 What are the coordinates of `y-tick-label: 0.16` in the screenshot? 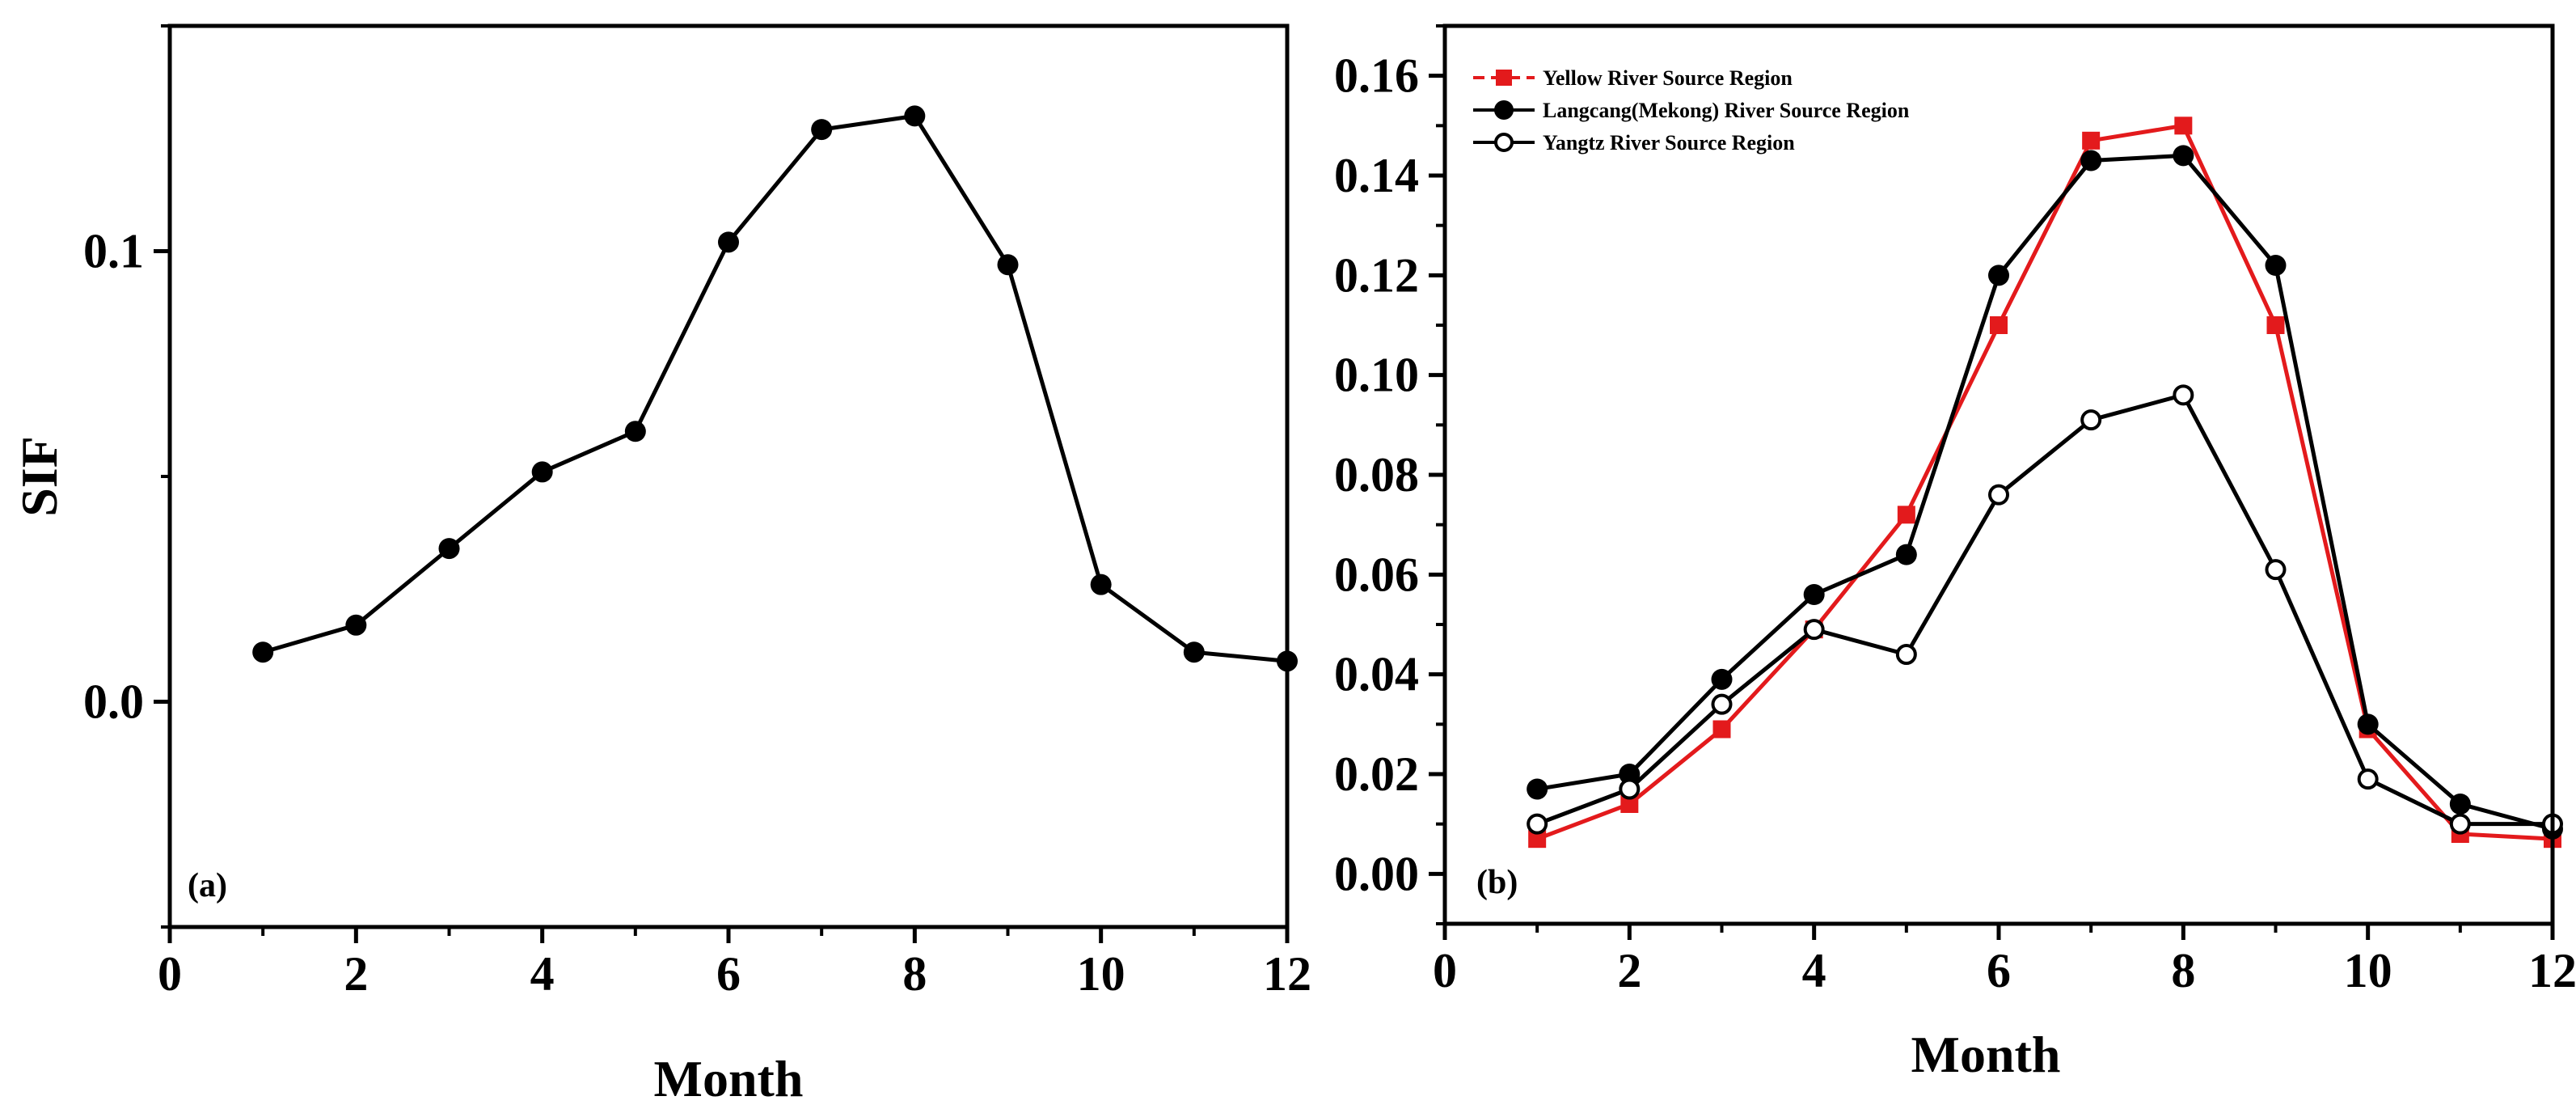 It's located at (1376, 76).